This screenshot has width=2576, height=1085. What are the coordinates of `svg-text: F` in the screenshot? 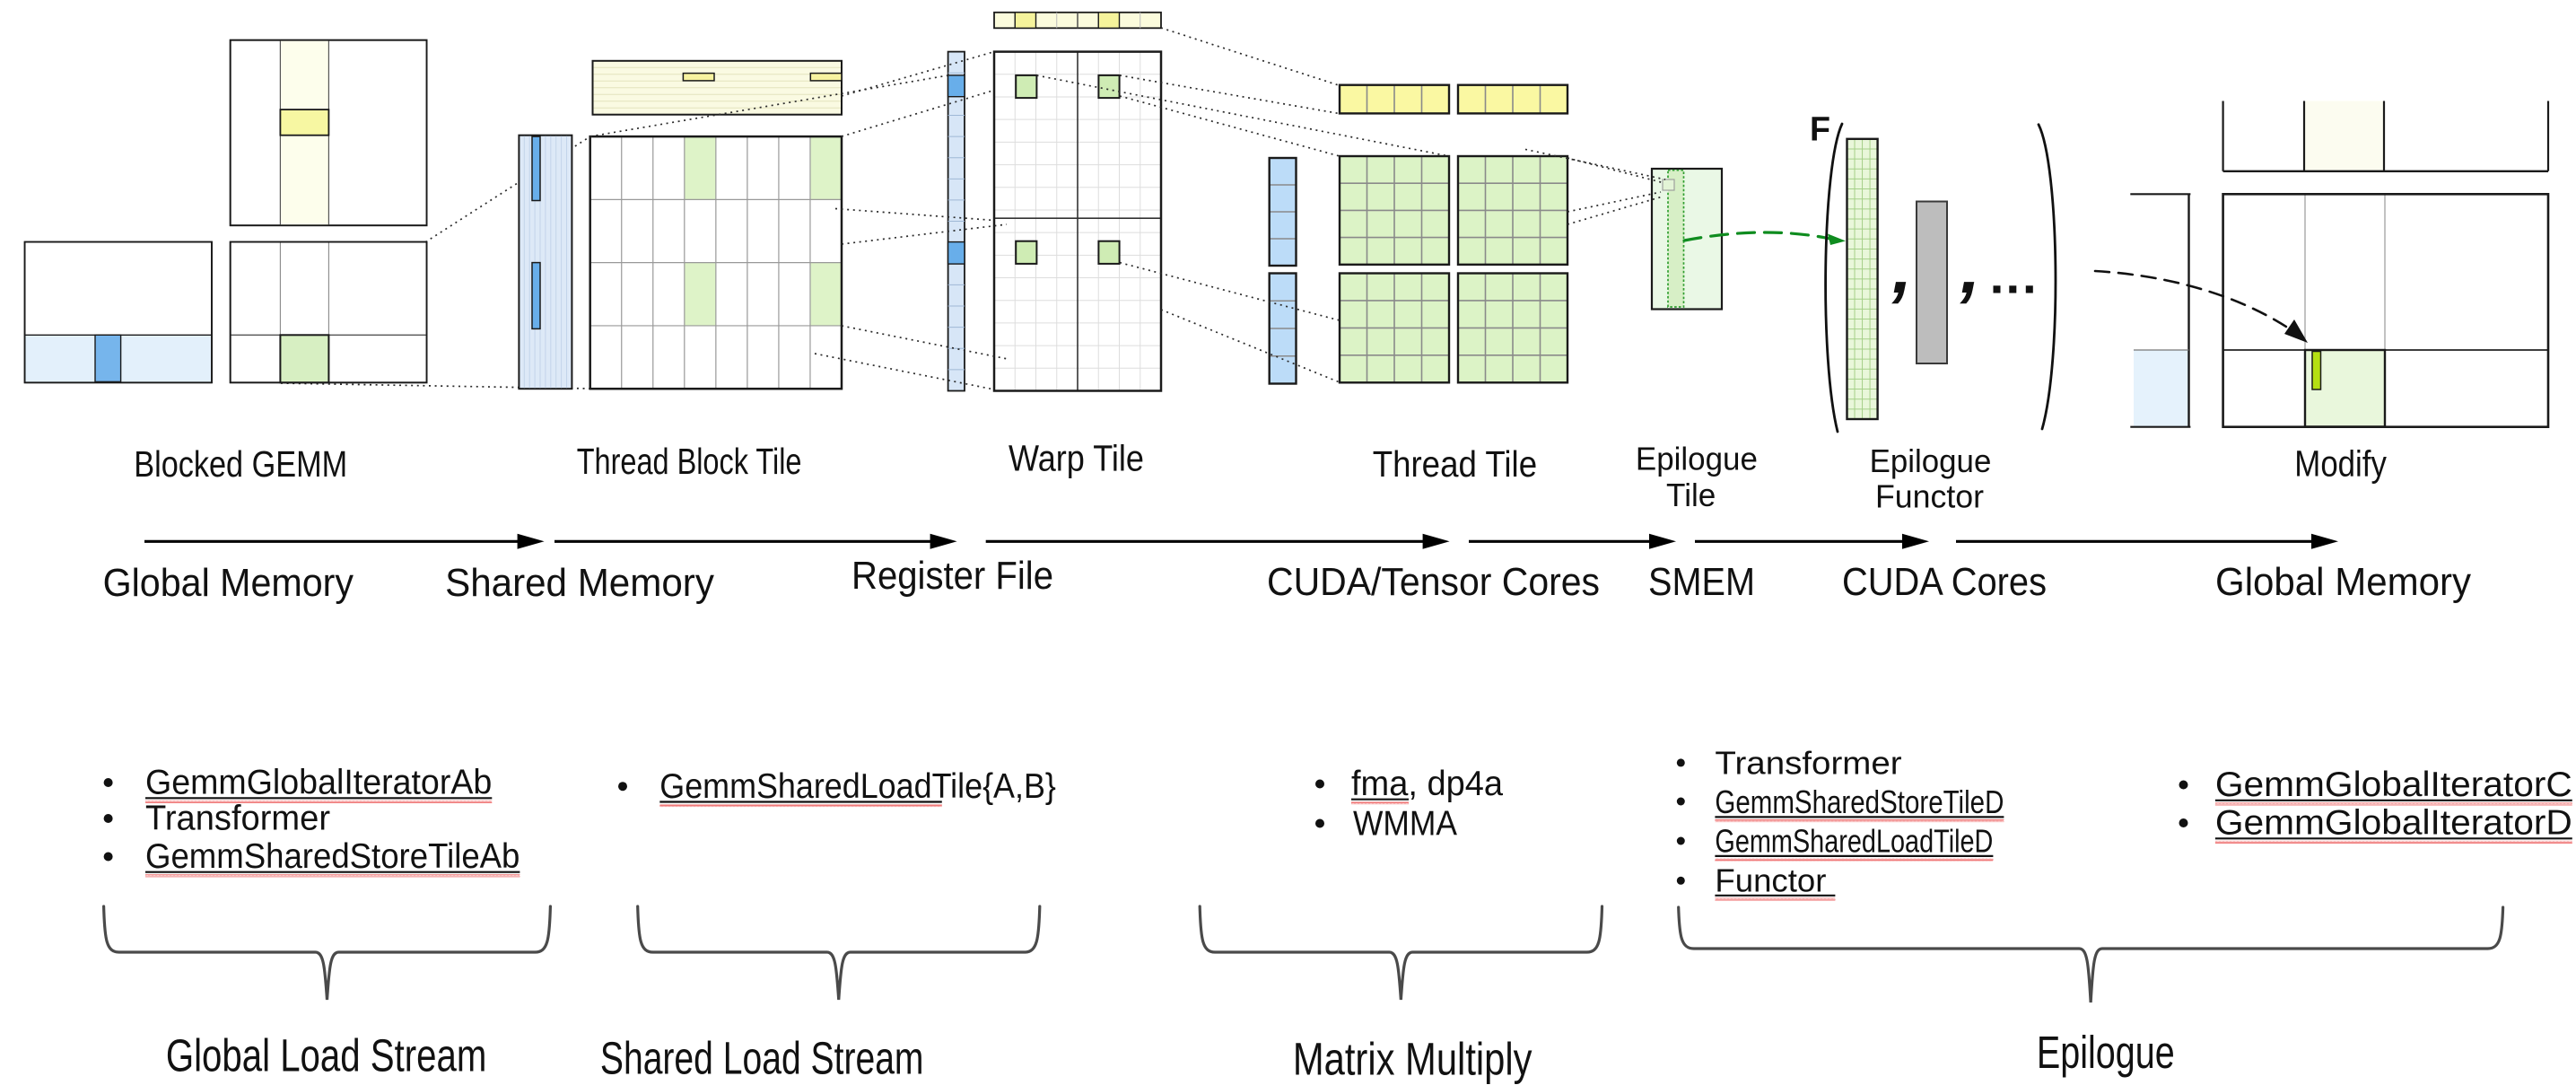 It's located at (1820, 129).